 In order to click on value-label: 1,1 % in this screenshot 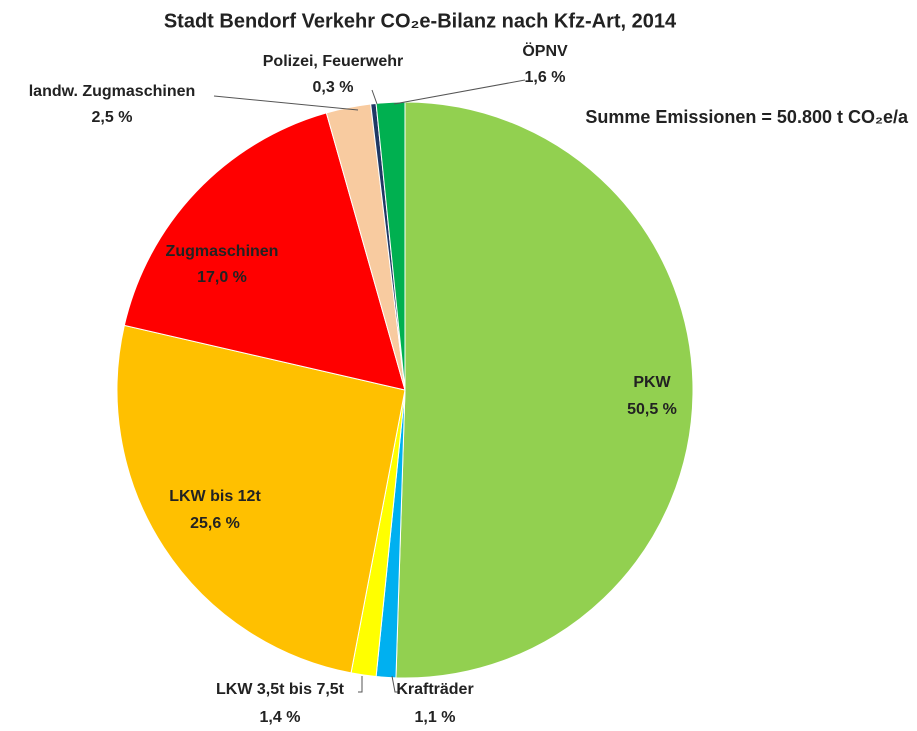, I will do `click(435, 717)`.